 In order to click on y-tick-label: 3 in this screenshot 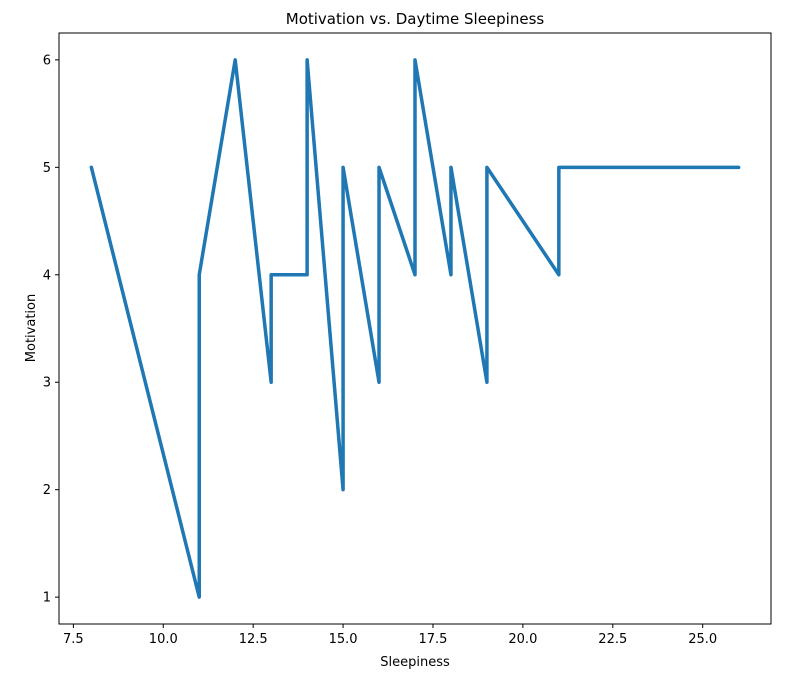, I will do `click(47, 383)`.